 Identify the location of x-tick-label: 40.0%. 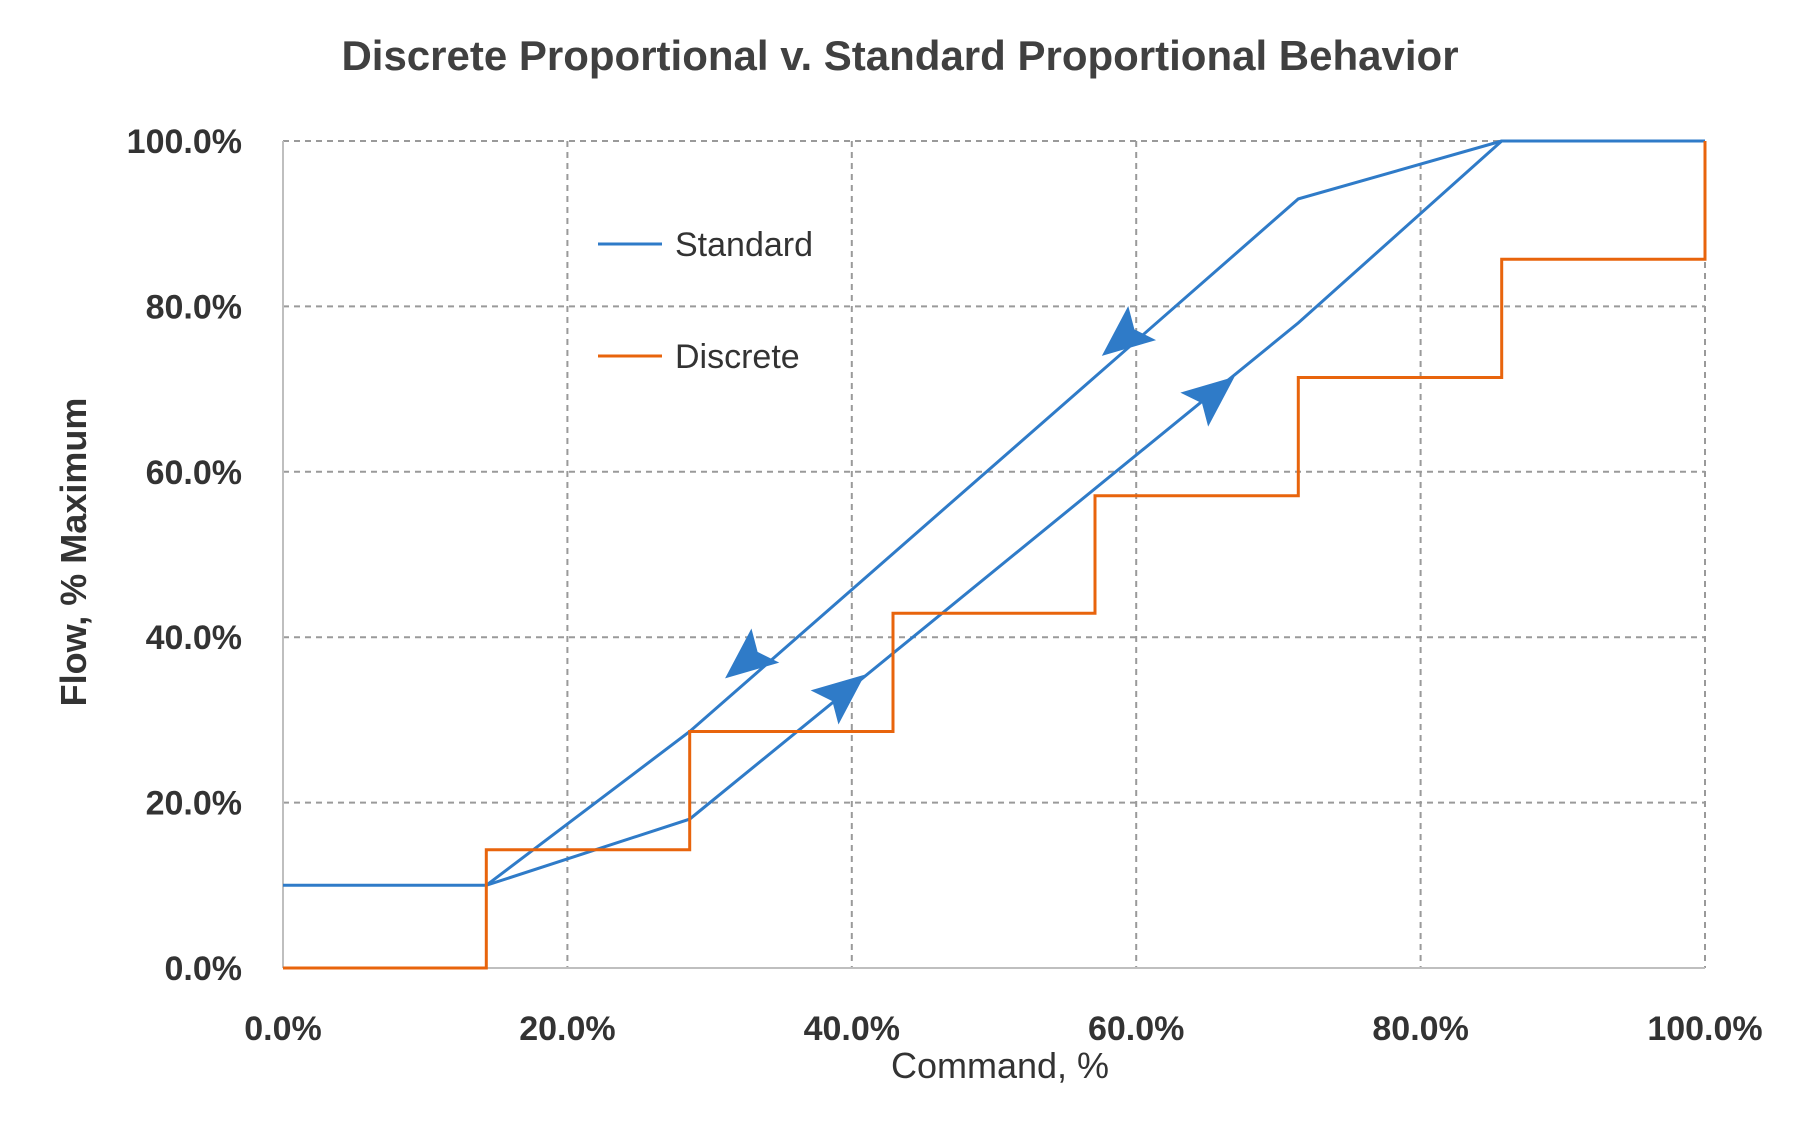
(852, 1029).